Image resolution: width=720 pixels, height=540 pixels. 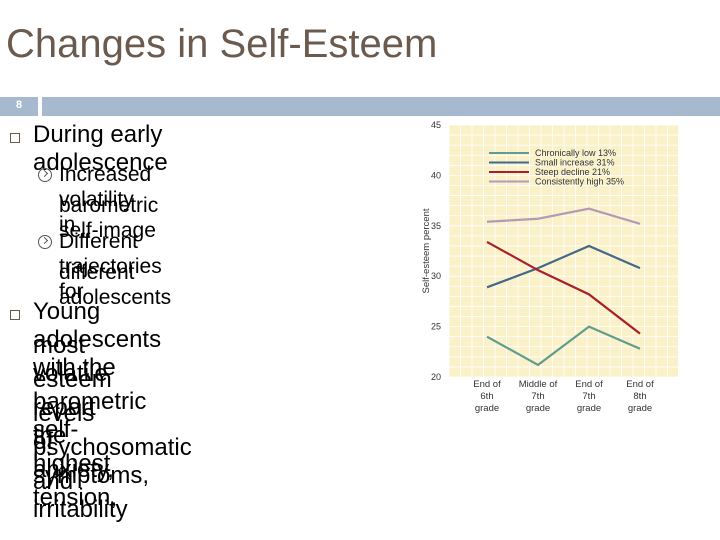 I want to click on sub-bullet-text: Increased volatility in, so click(x=105, y=199).